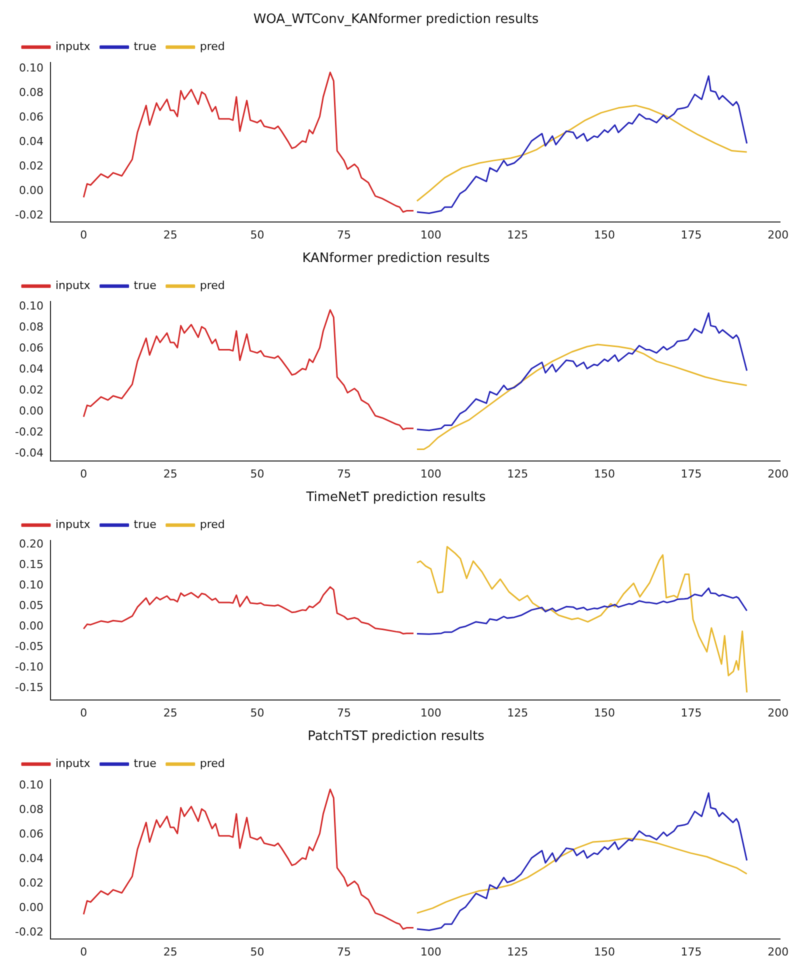  Describe the element at coordinates (29, 667) in the screenshot. I see `y-tick-label: -0.10` at that location.